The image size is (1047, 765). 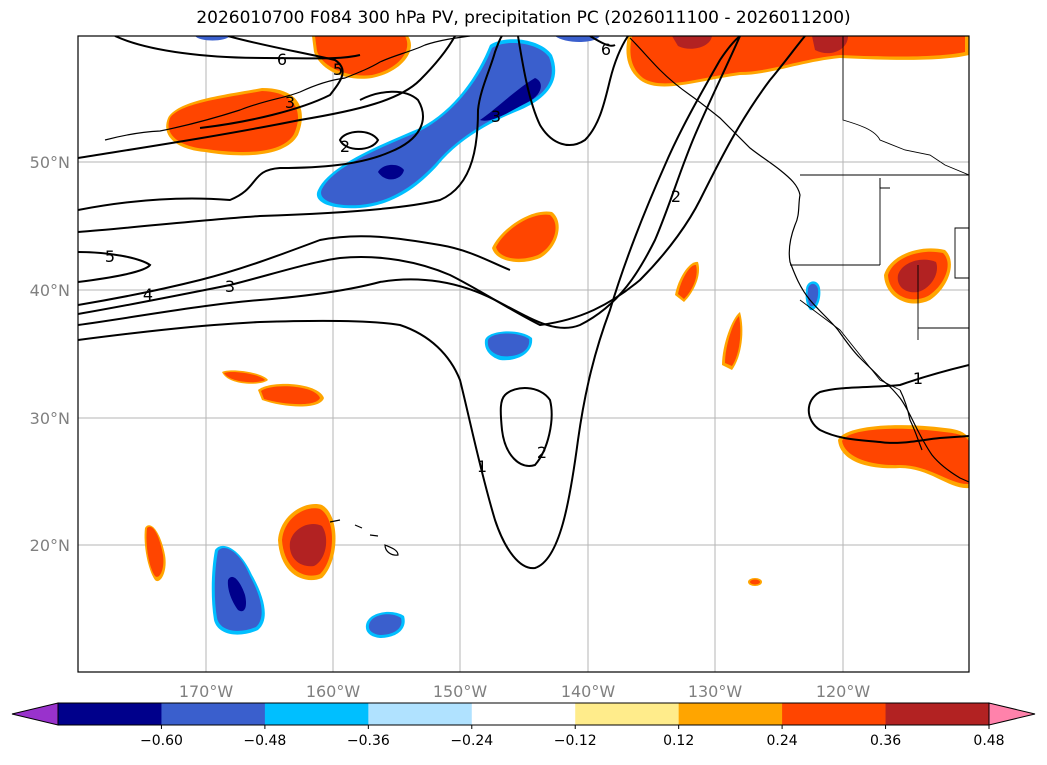 What do you see at coordinates (525, 691) in the screenshot?
I see `longitude-labels: 170°W 160°W 150°W 140°W 130°W 120°W` at bounding box center [525, 691].